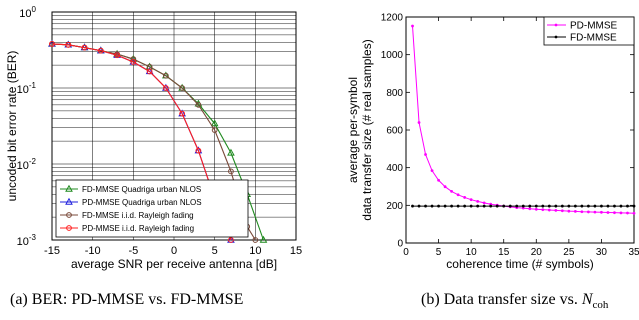 This screenshot has height=320, width=639. Describe the element at coordinates (600, 305) in the screenshot. I see `caption-b-subscript: coh` at that location.